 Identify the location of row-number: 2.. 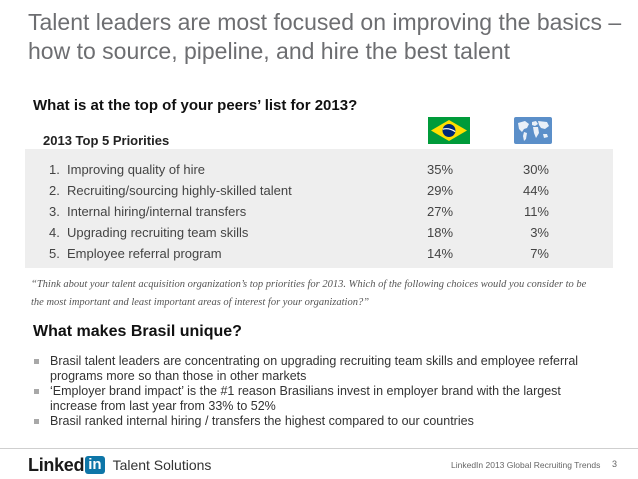
(54, 190).